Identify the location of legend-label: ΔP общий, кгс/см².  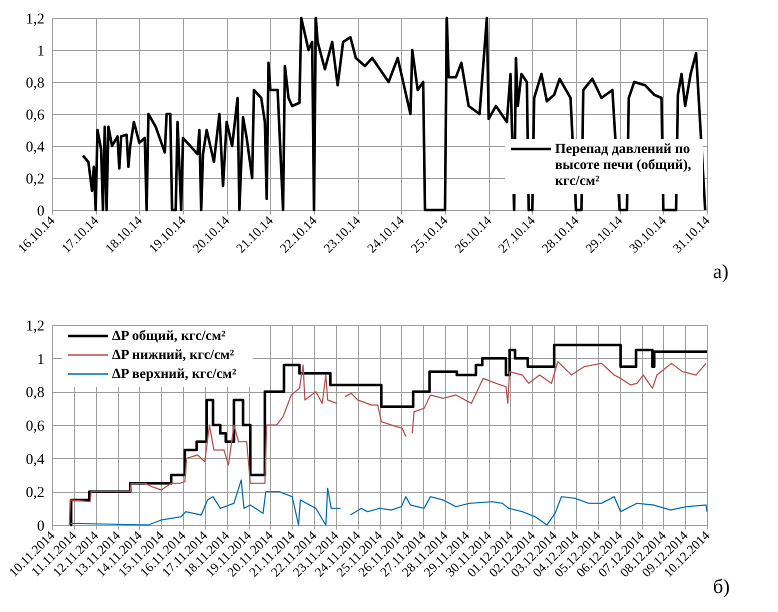
(169, 336).